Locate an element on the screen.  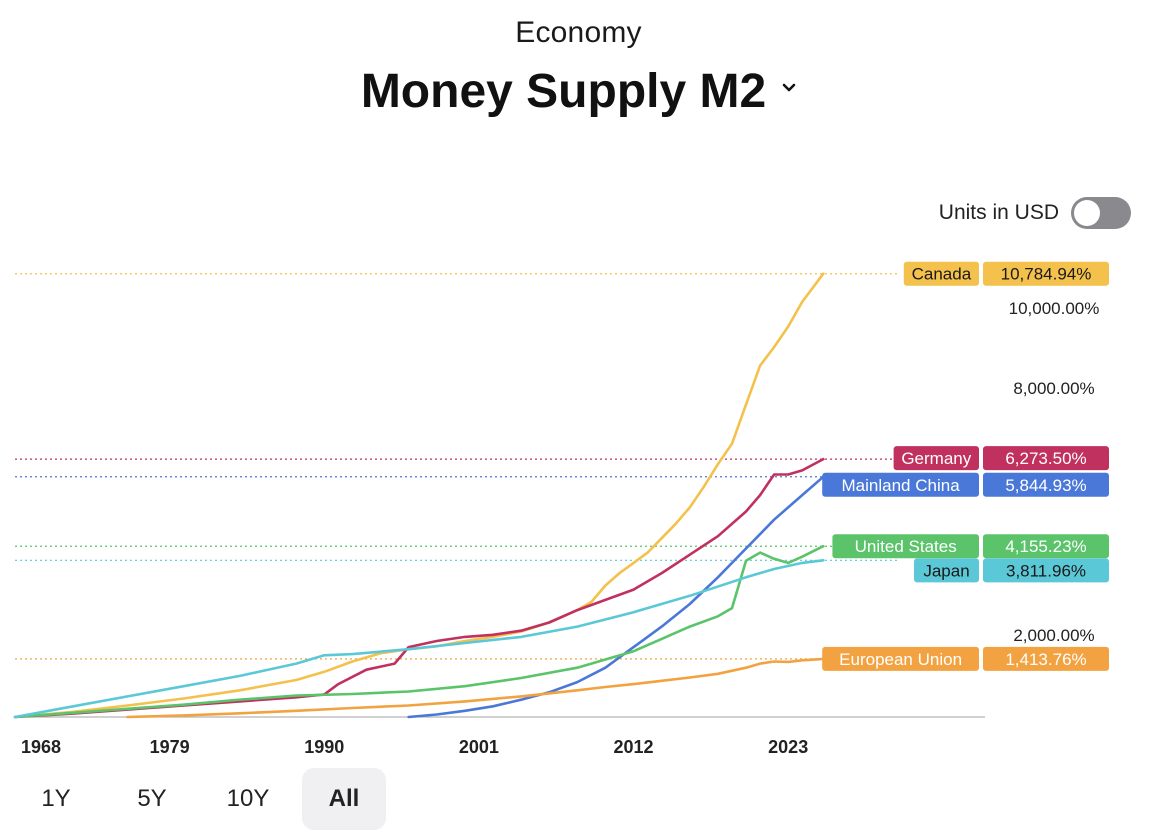
series-value-label: 4,155.23% is located at coordinates (1045, 546).